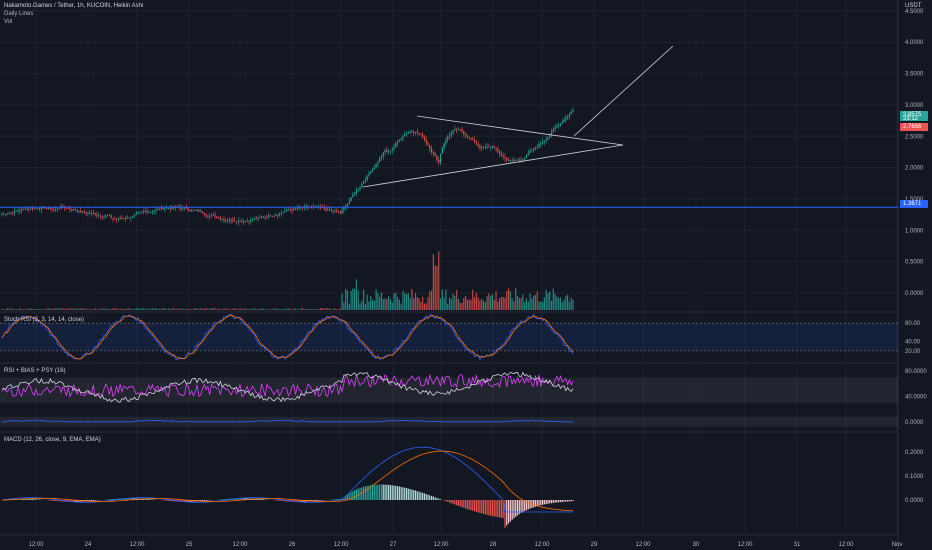 Image resolution: width=932 pixels, height=550 pixels. Describe the element at coordinates (914, 43) in the screenshot. I see `price-tick-label: 4.0000` at that location.